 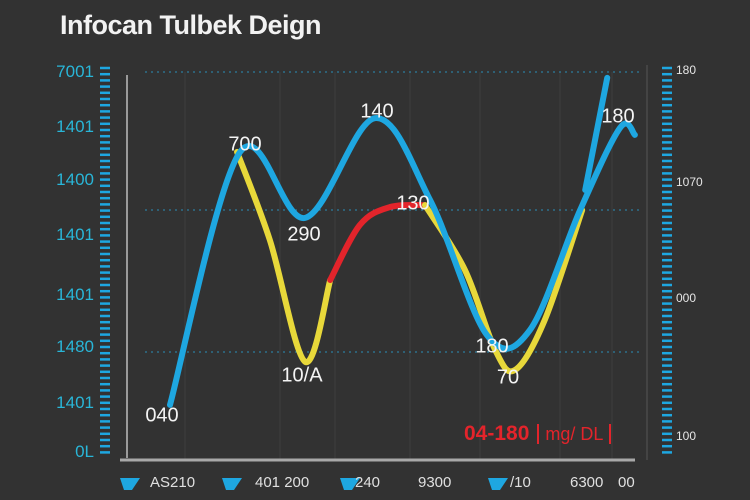 I want to click on x-tick-label: 9300, so click(x=435, y=482).